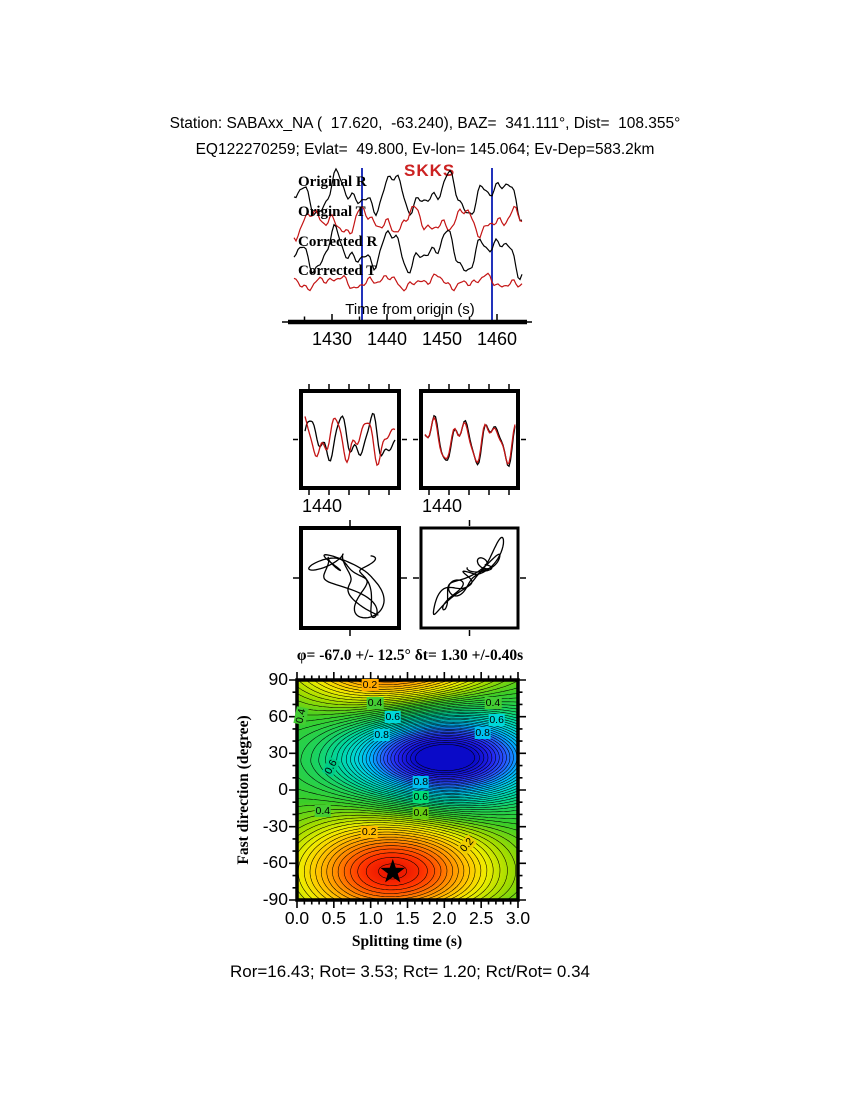  What do you see at coordinates (275, 862) in the screenshot?
I see `contour-y-tick-label: -60` at bounding box center [275, 862].